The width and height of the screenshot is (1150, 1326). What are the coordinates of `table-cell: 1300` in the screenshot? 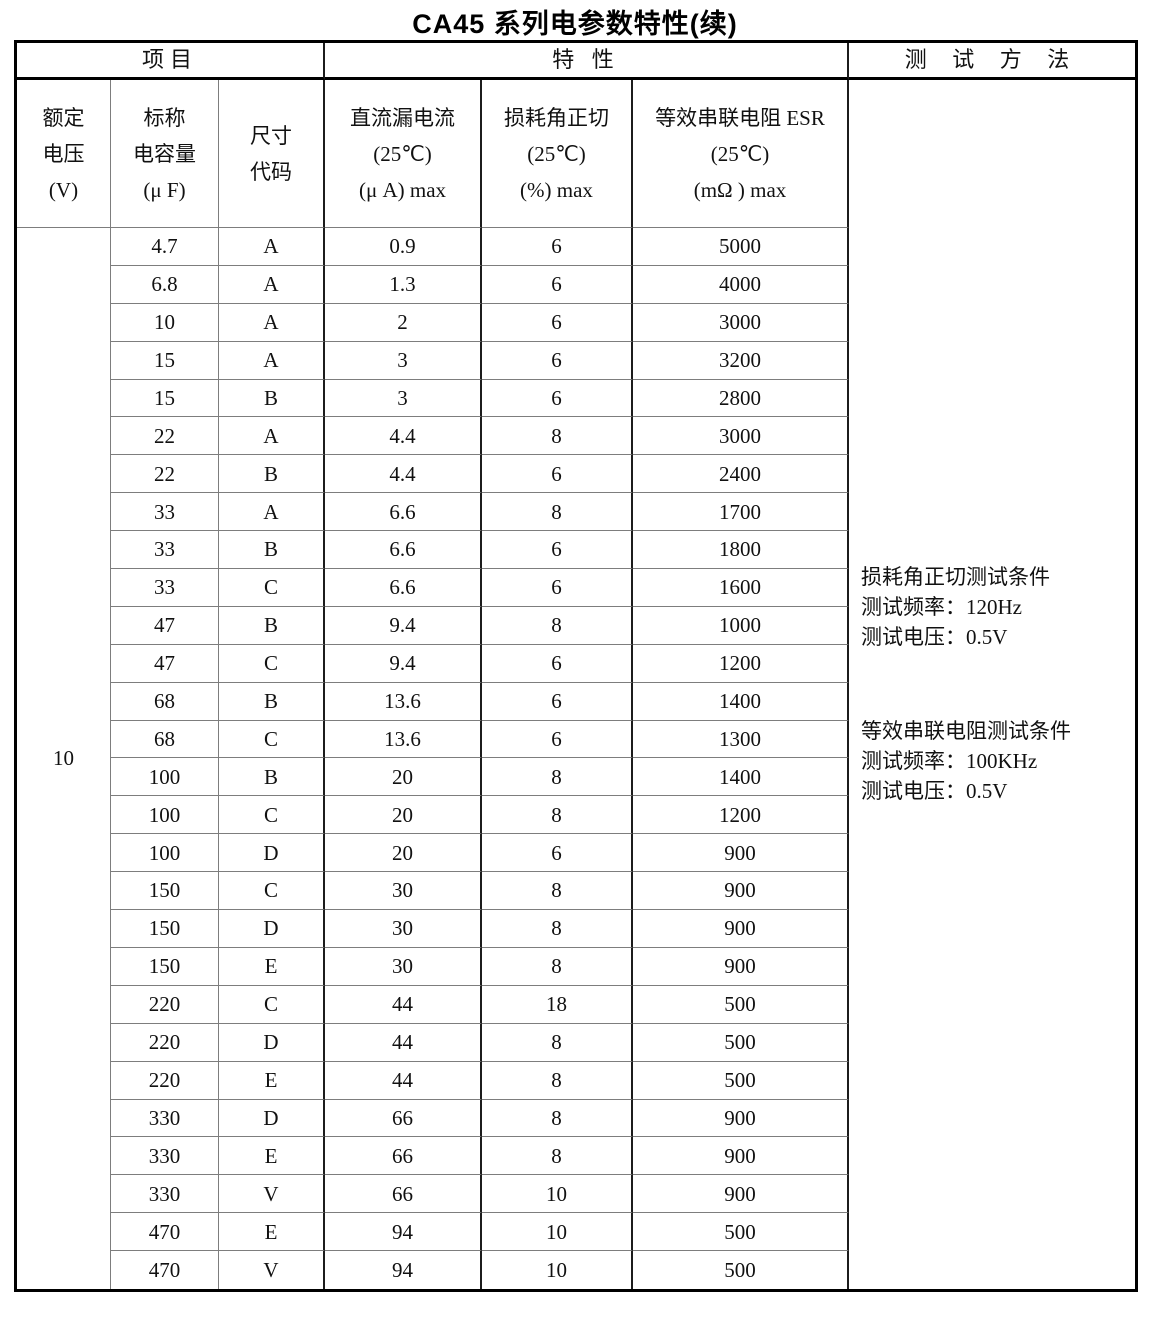 It's located at (741, 739).